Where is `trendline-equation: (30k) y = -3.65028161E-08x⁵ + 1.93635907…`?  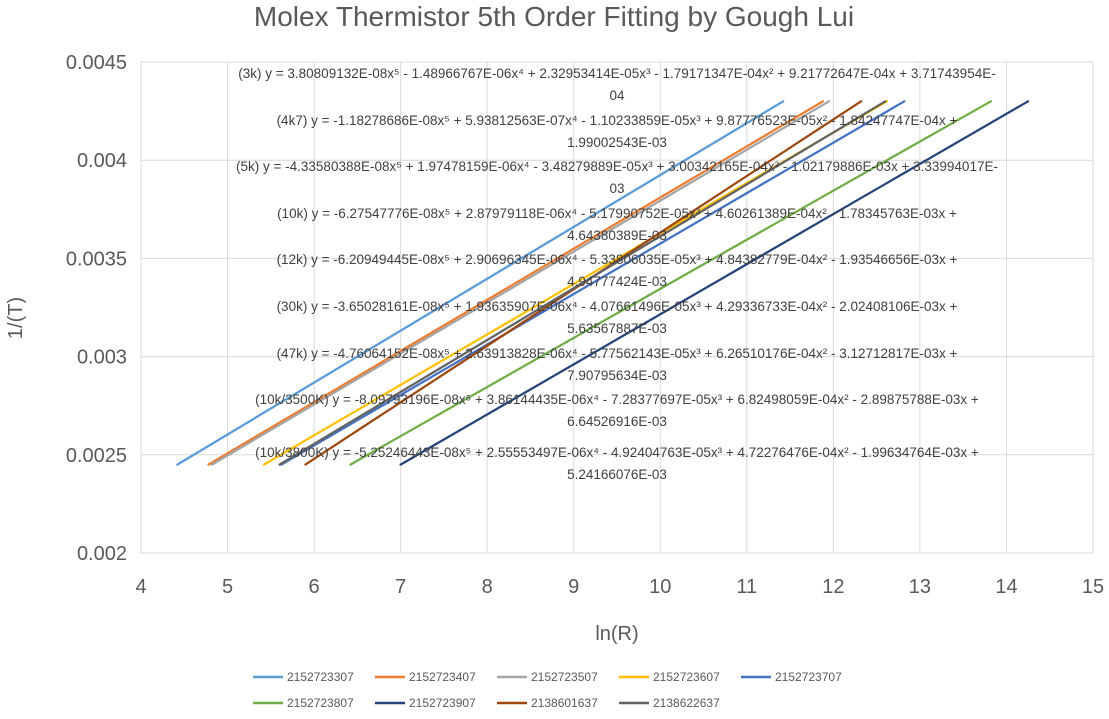
trendline-equation: (30k) y = -3.65028161E-08x⁵ + 1.93635907… is located at coordinates (617, 306).